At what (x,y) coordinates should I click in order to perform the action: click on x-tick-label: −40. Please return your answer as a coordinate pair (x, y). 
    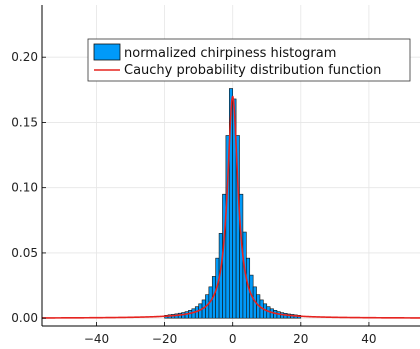
    Looking at the image, I should click on (96, 339).